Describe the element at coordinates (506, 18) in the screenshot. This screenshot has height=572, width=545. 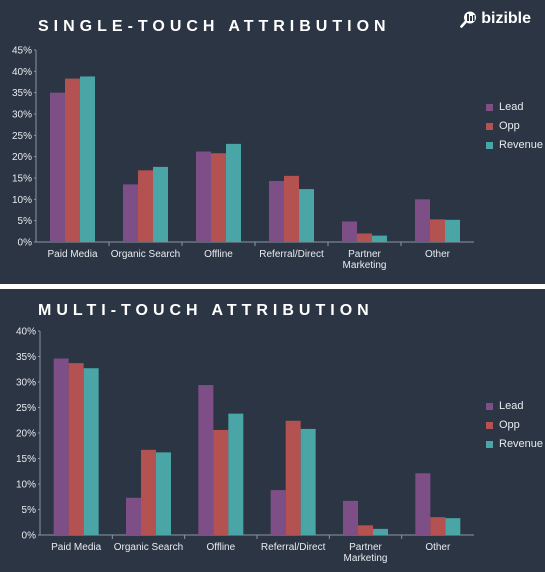
I see `logo-text: bizible` at that location.